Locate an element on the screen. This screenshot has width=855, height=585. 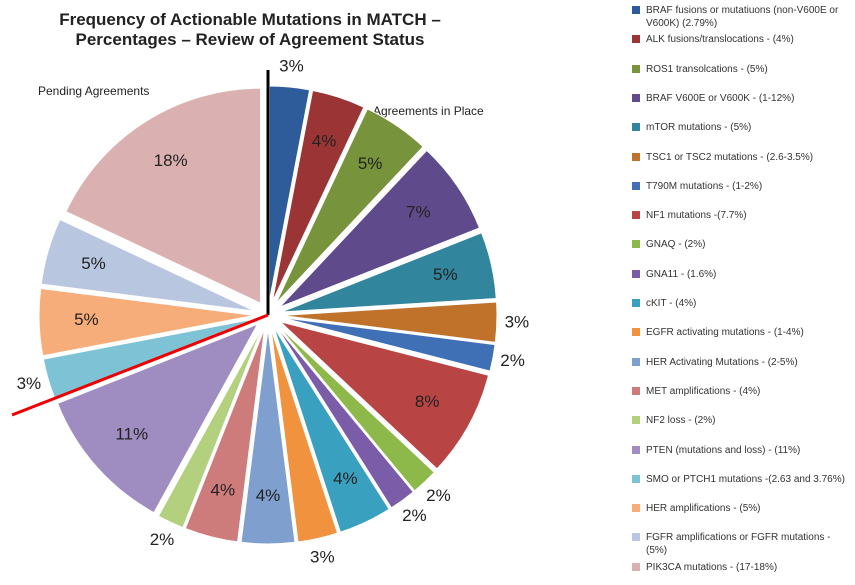
legend-item: TSC1 or TSC2 mutations - (2.6-3.5%) is located at coordinates (742, 157).